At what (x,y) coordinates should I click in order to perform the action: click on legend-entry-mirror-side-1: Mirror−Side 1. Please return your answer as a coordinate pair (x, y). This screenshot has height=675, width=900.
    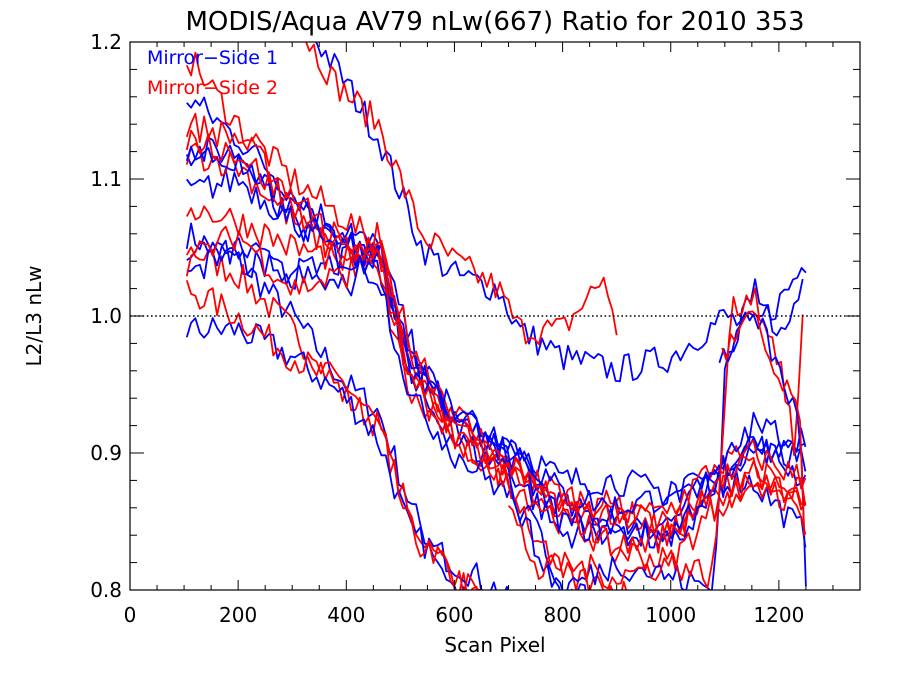
    Looking at the image, I should click on (212, 58).